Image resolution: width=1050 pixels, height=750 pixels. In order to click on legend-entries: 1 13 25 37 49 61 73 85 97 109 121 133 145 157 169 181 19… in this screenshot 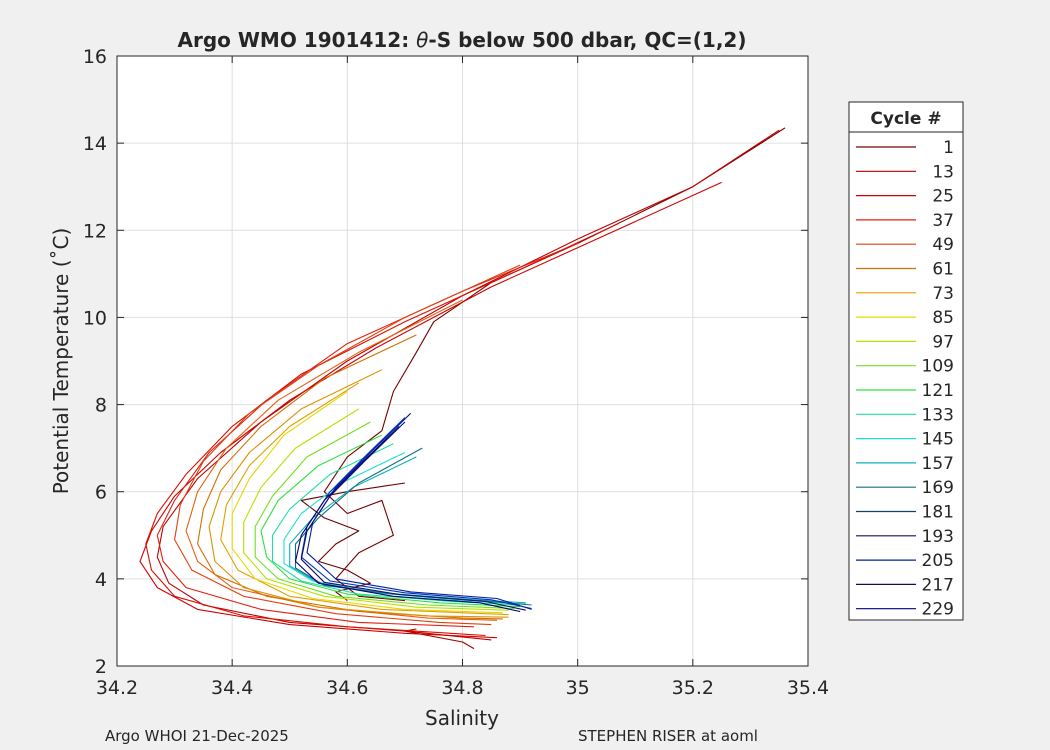, I will do `click(905, 379)`.